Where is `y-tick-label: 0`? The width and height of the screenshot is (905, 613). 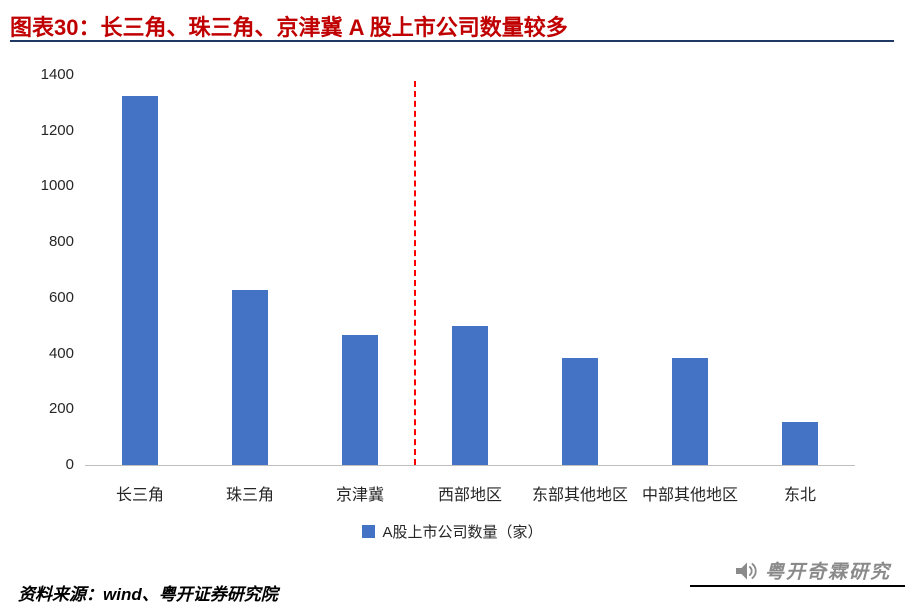 y-tick-label: 0 is located at coordinates (69, 464).